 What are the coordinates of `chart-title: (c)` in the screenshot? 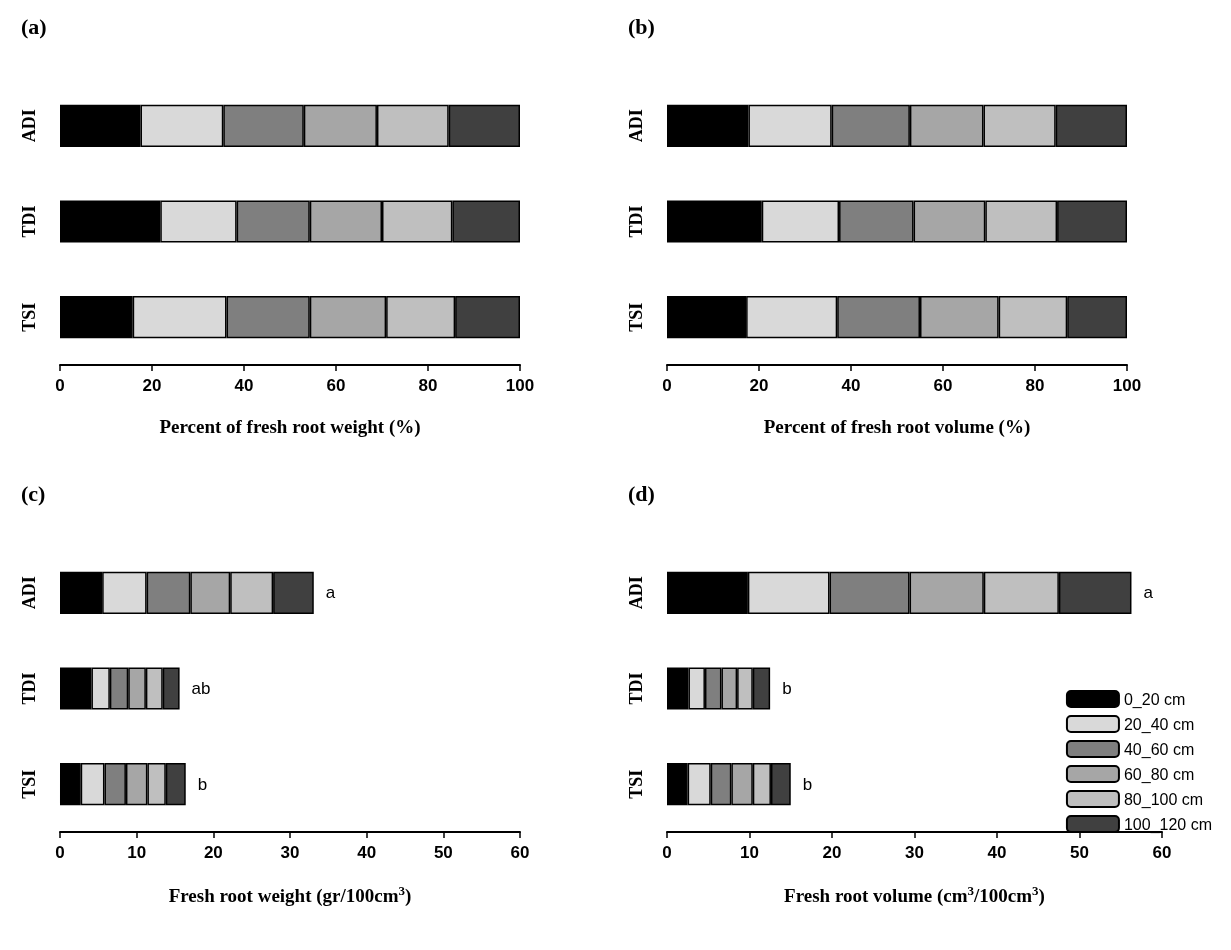 It's located at (33, 493).